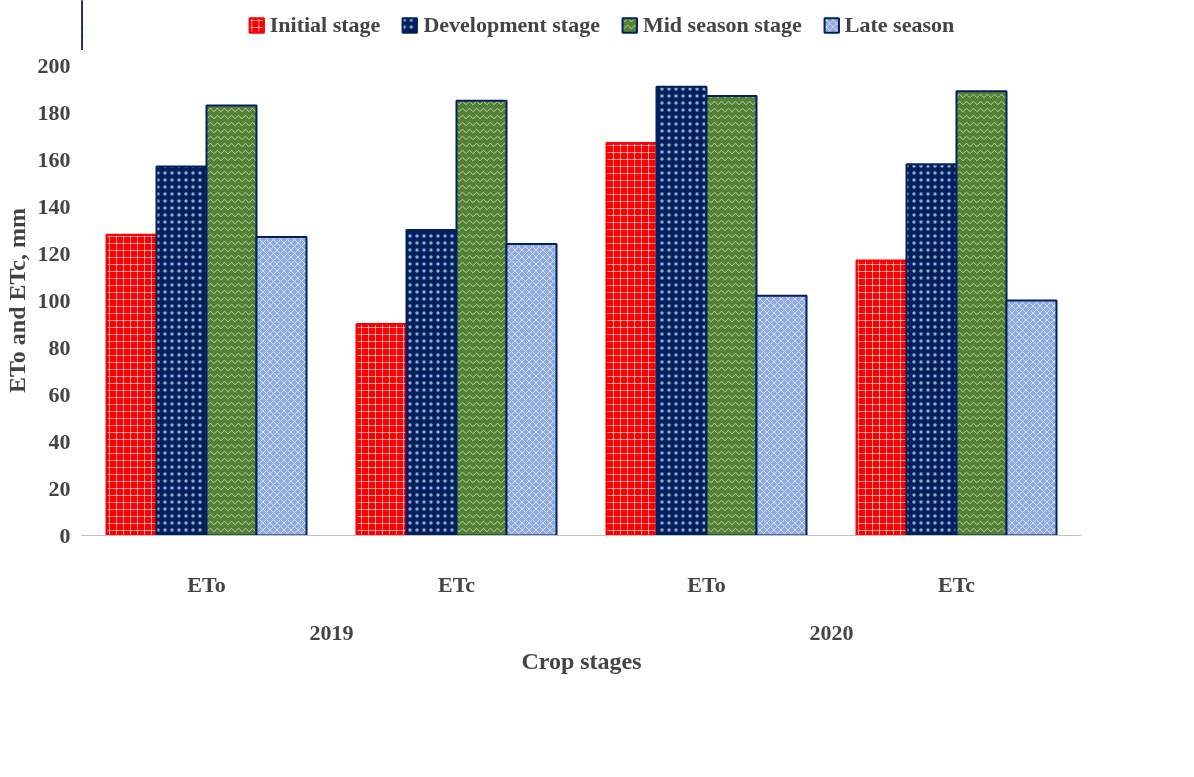 The width and height of the screenshot is (1194, 777). I want to click on y-tick-label: 60, so click(59, 394).